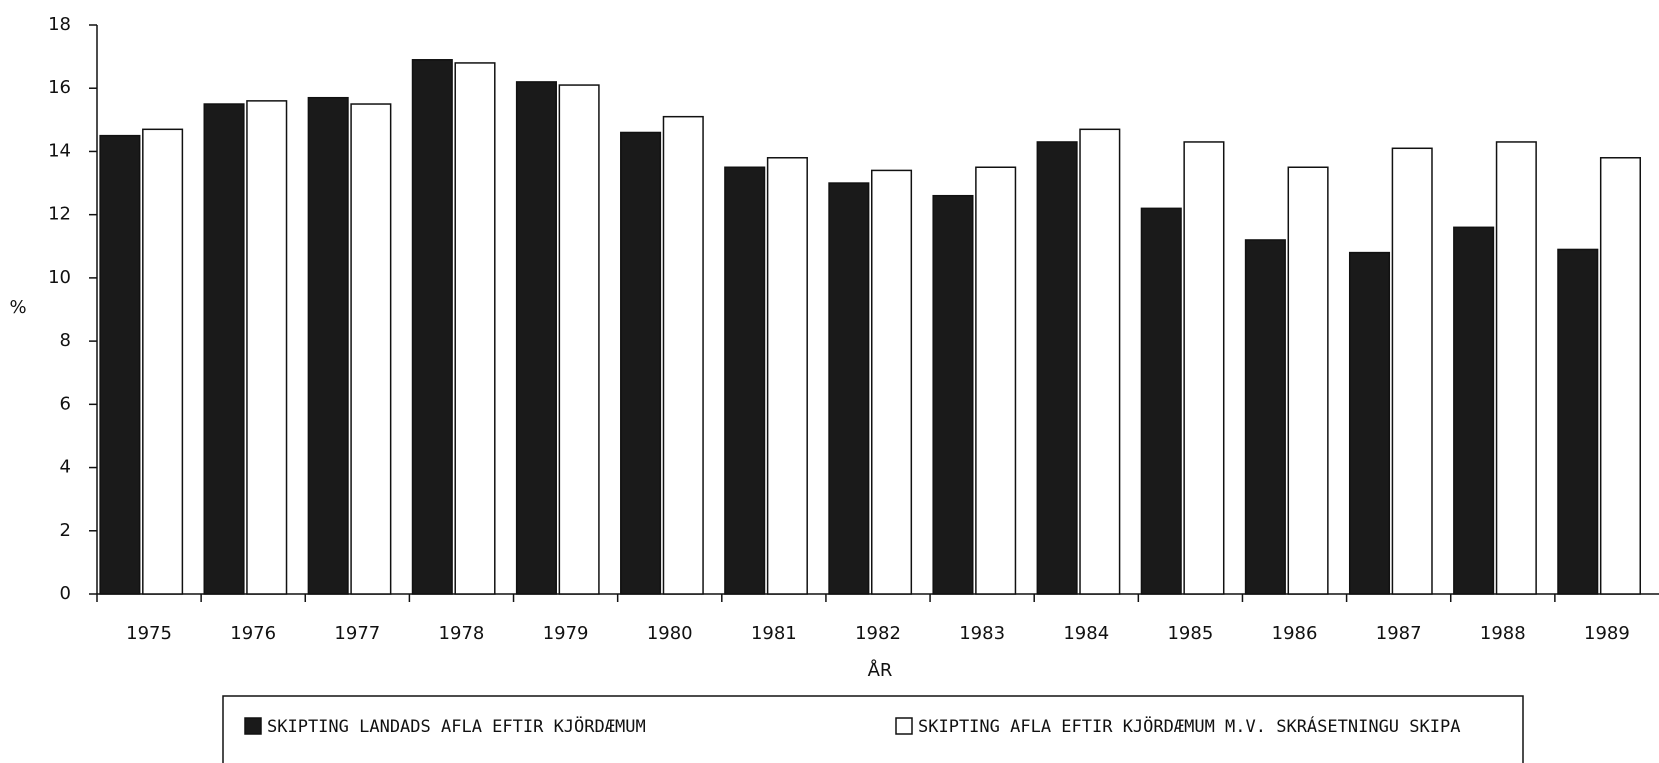 This screenshot has height=763, width=1659. What do you see at coordinates (59, 150) in the screenshot?
I see `y-tick-label: 14` at bounding box center [59, 150].